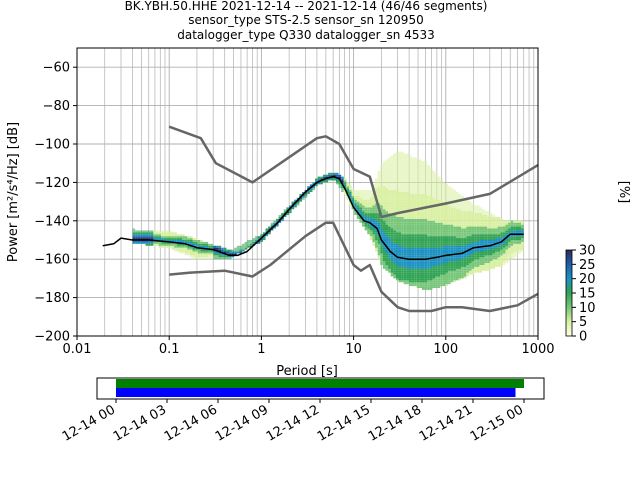  Describe the element at coordinates (77, 349) in the screenshot. I see `x-tick-label: 0.01` at that location.